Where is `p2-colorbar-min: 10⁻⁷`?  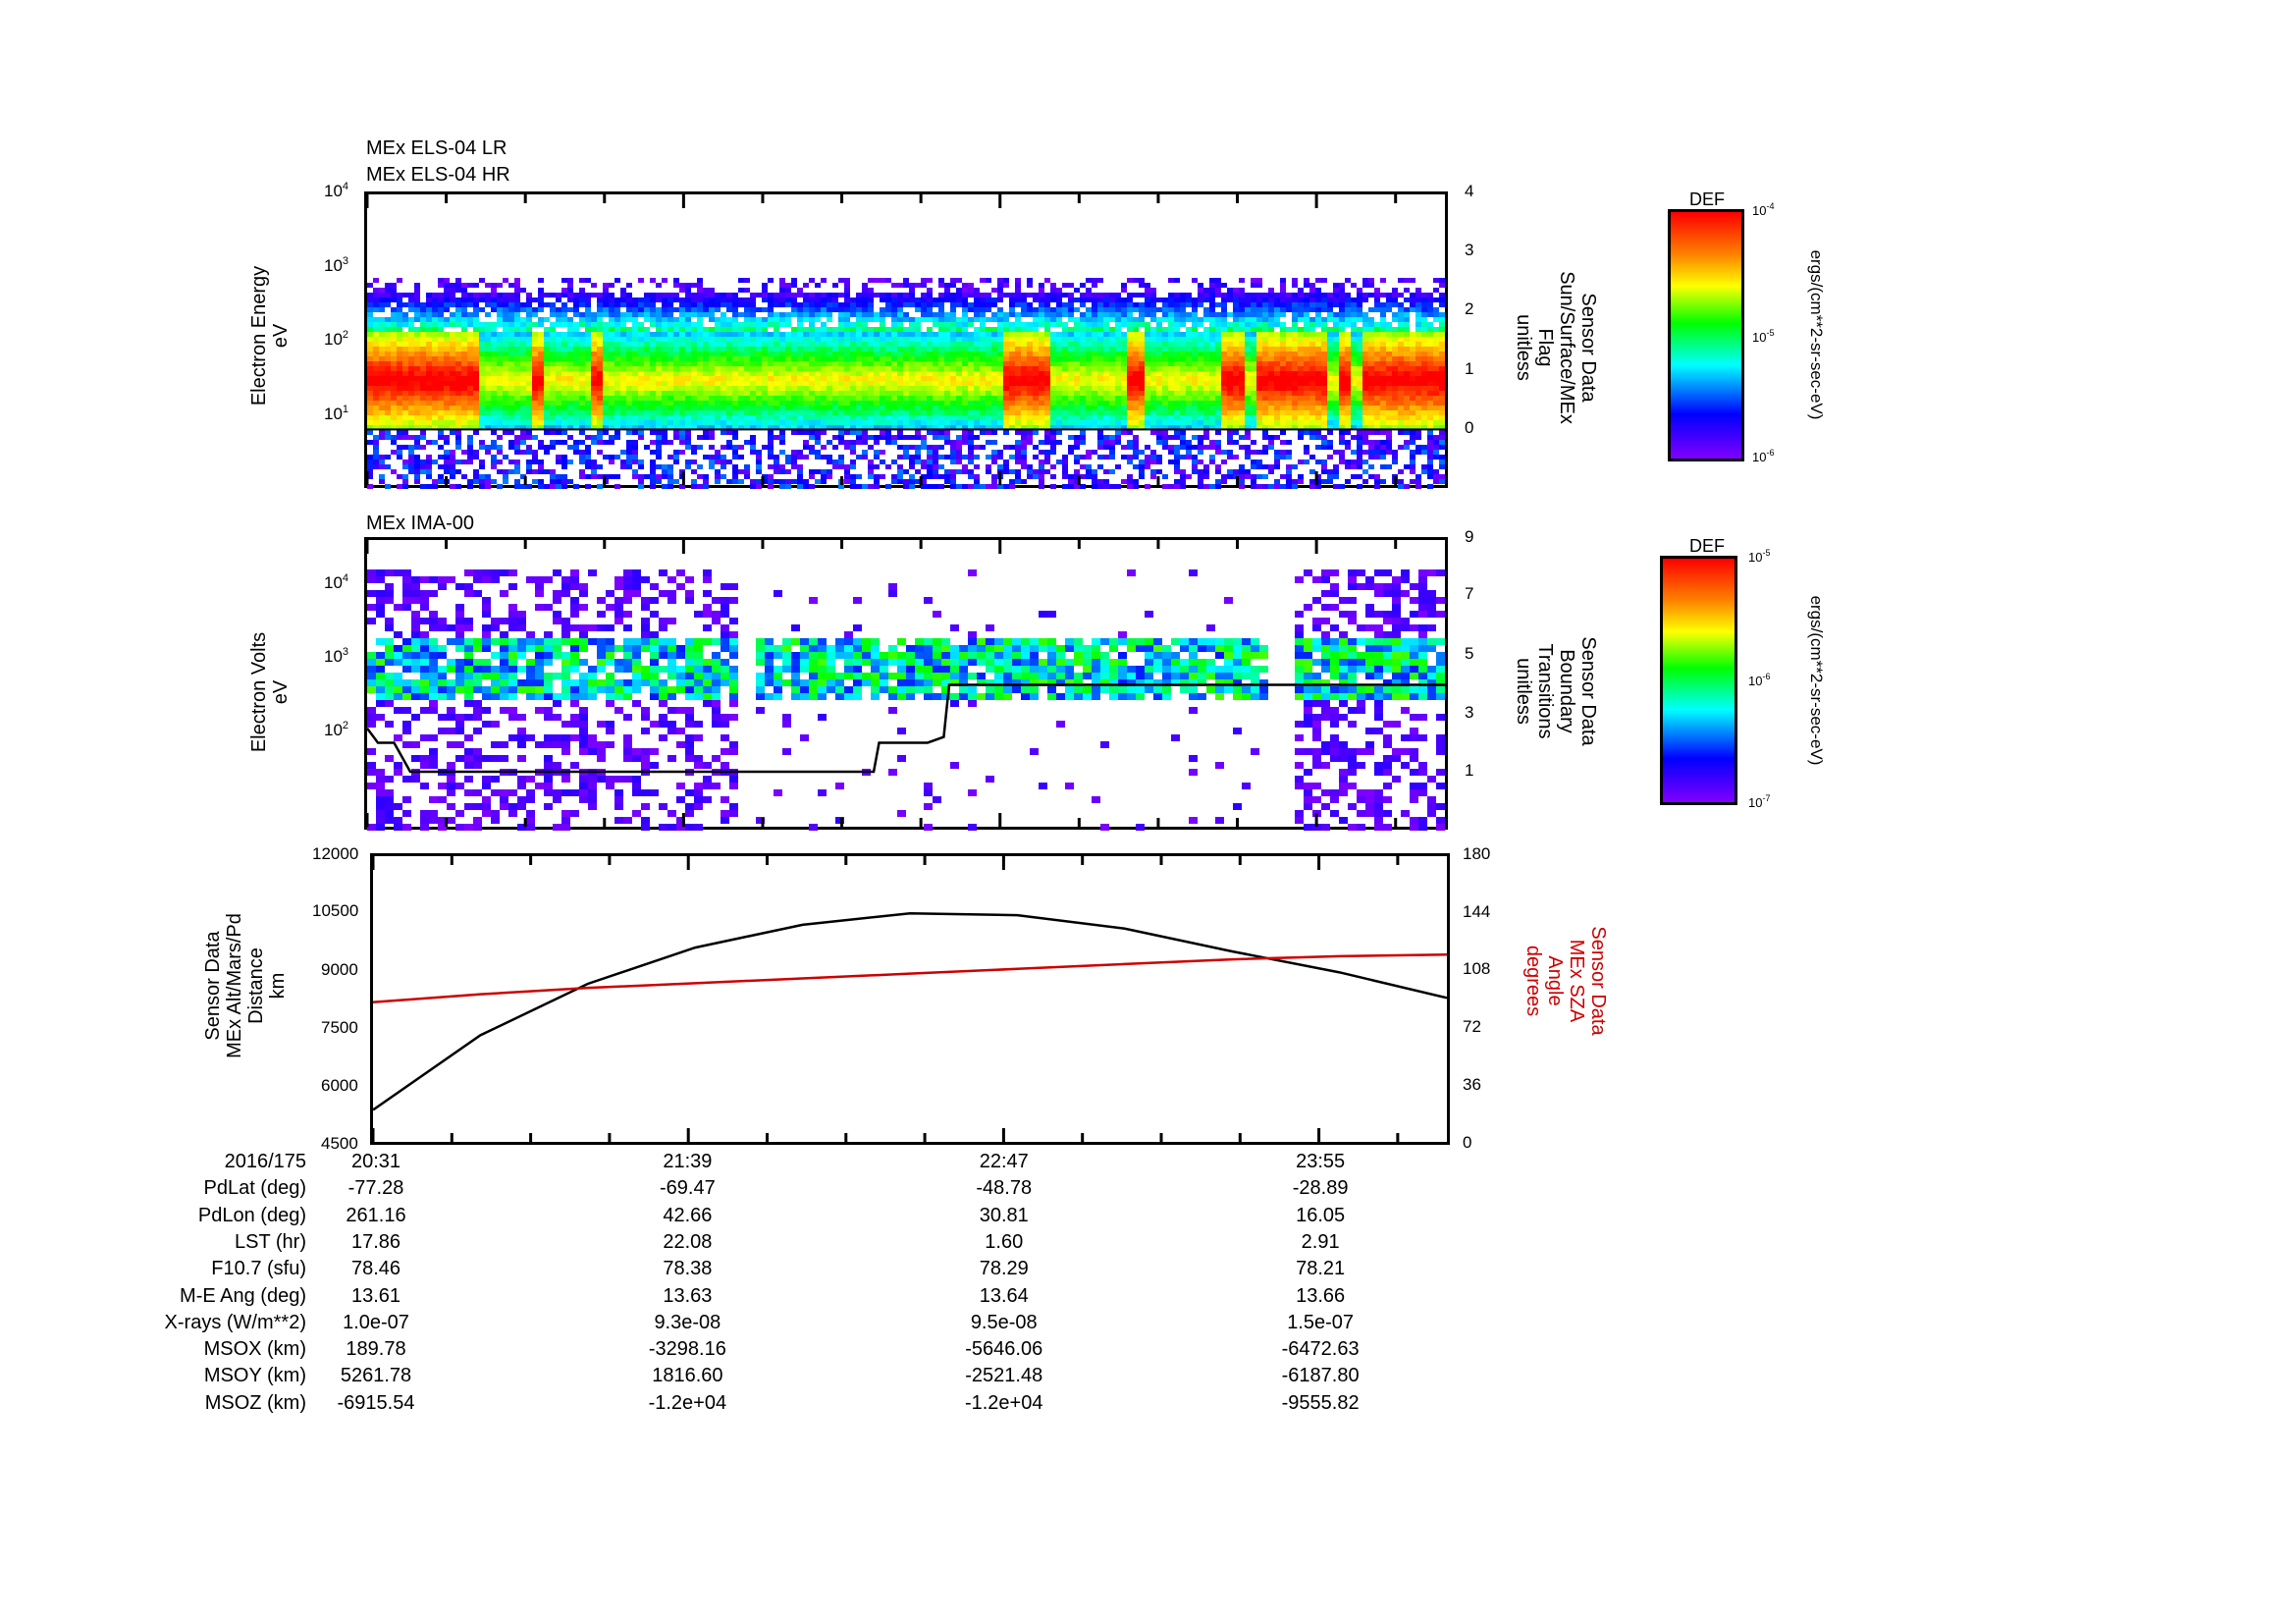
p2-colorbar-min: 10⁻⁷ is located at coordinates (1759, 801).